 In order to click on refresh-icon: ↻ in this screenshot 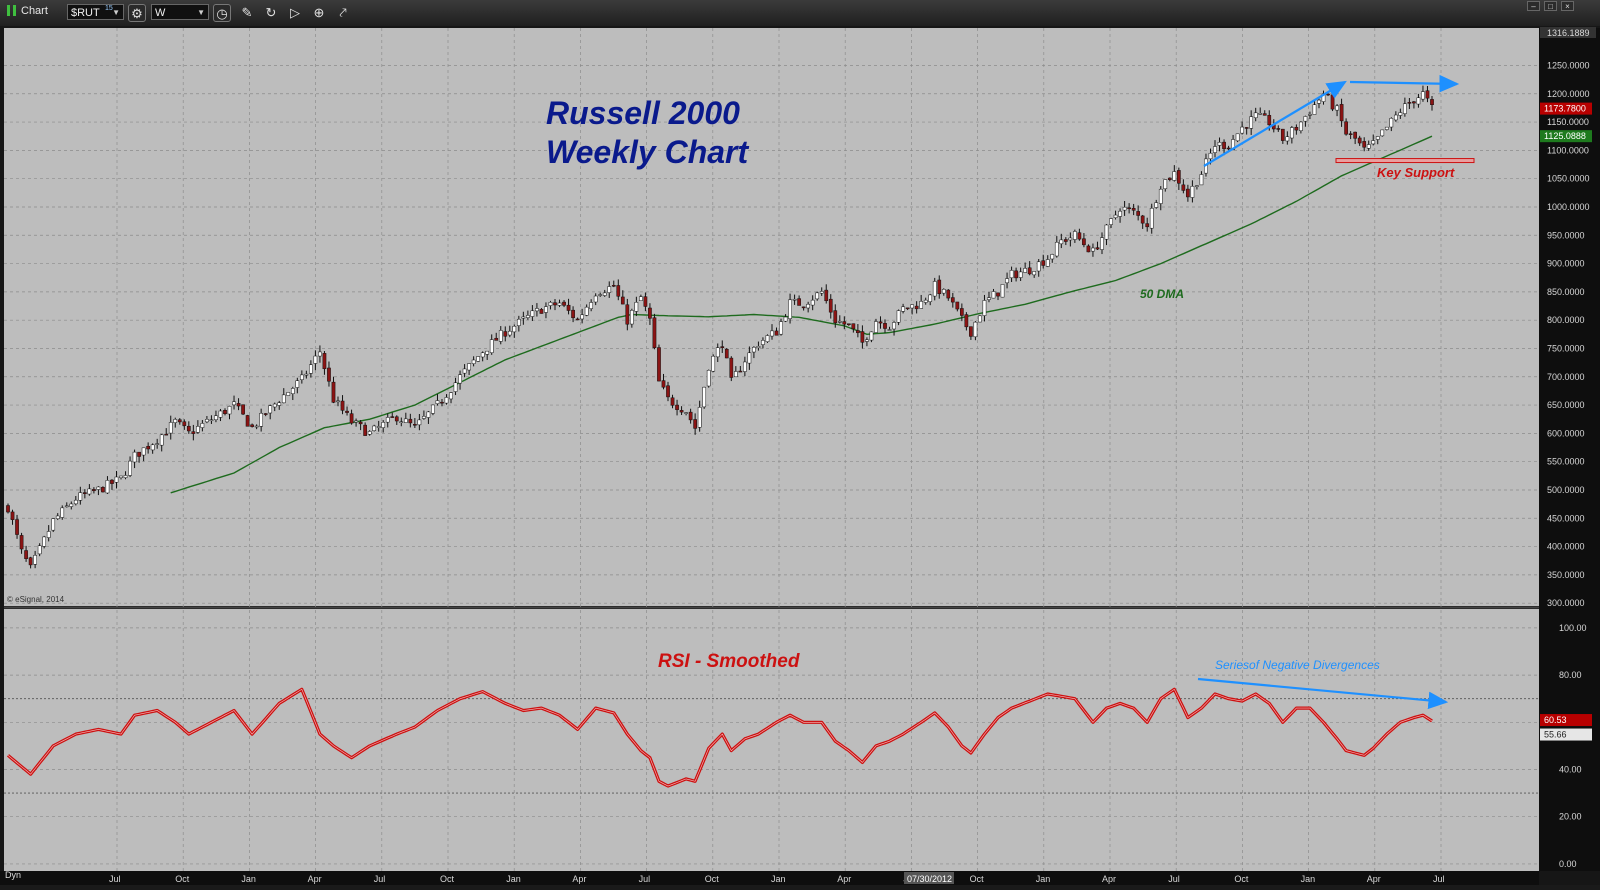, I will do `click(271, 12)`.